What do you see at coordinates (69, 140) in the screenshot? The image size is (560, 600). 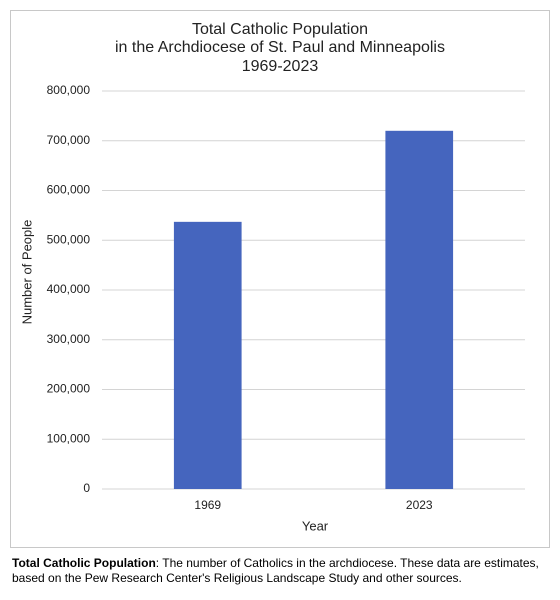 I see `y-tick-label: 700,000` at bounding box center [69, 140].